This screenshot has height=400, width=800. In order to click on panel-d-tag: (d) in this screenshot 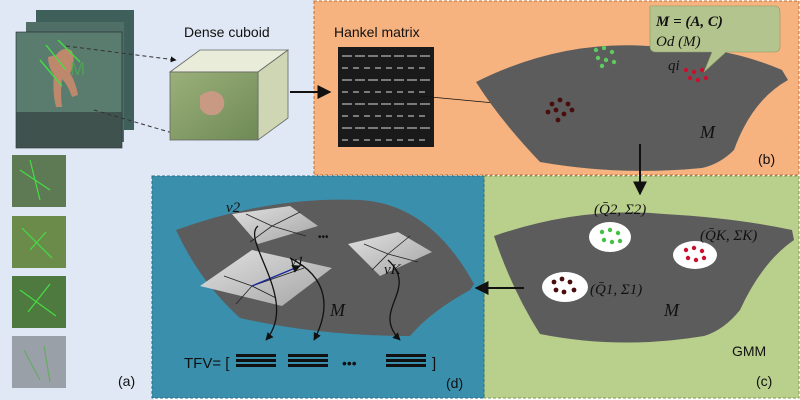, I will do `click(454, 383)`.